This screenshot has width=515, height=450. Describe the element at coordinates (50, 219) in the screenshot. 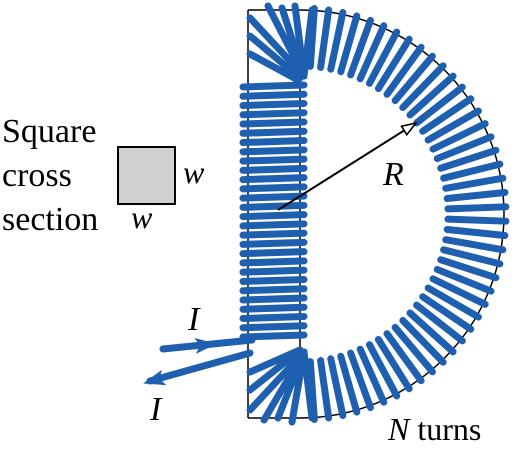

I see `cross-section-label-line3: section` at that location.